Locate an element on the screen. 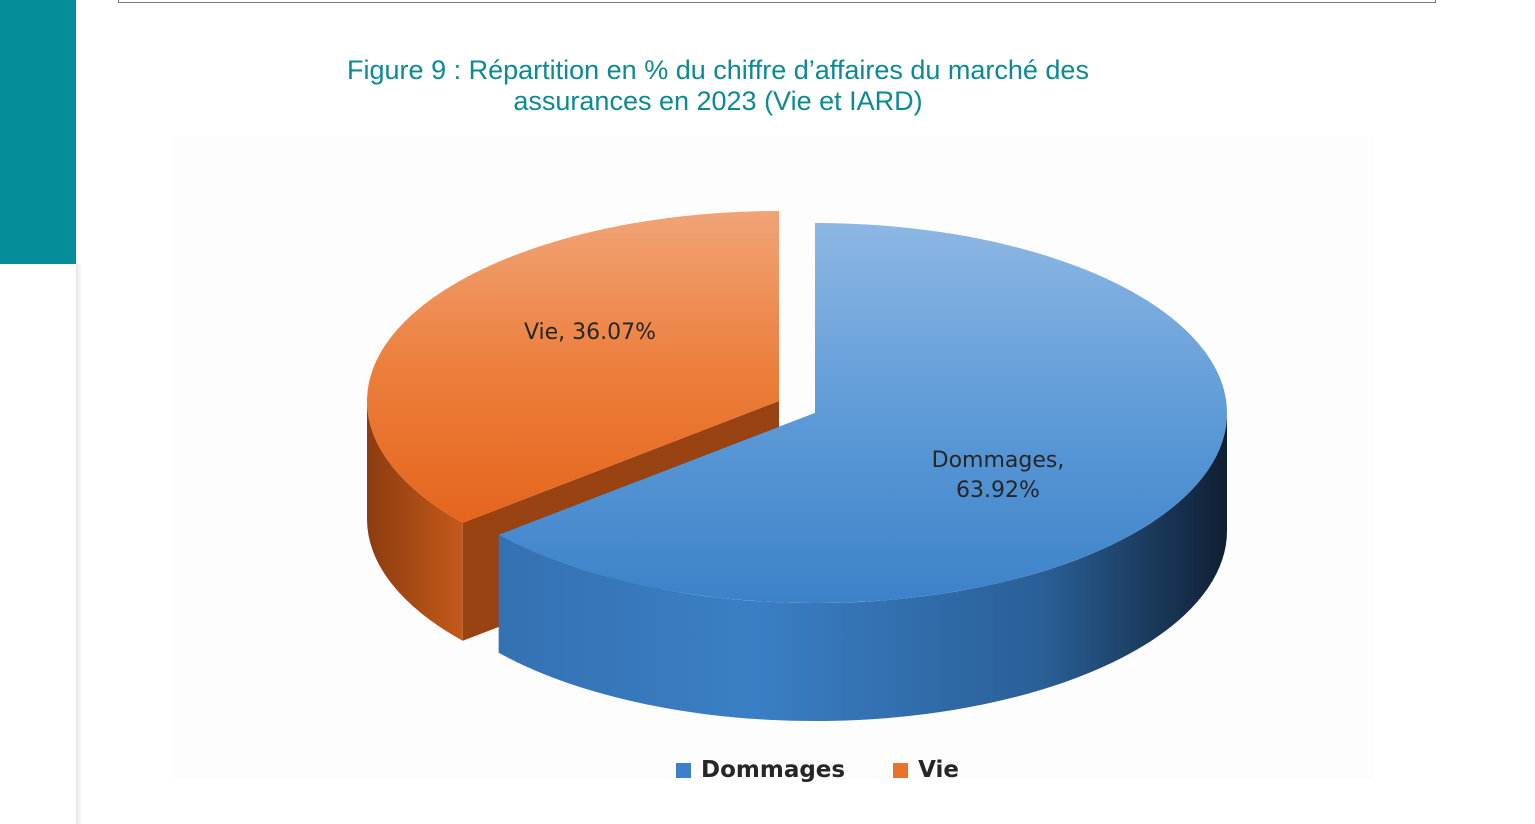 The image size is (1535, 824). data-label-dommages-line2: 63.92% is located at coordinates (998, 490).